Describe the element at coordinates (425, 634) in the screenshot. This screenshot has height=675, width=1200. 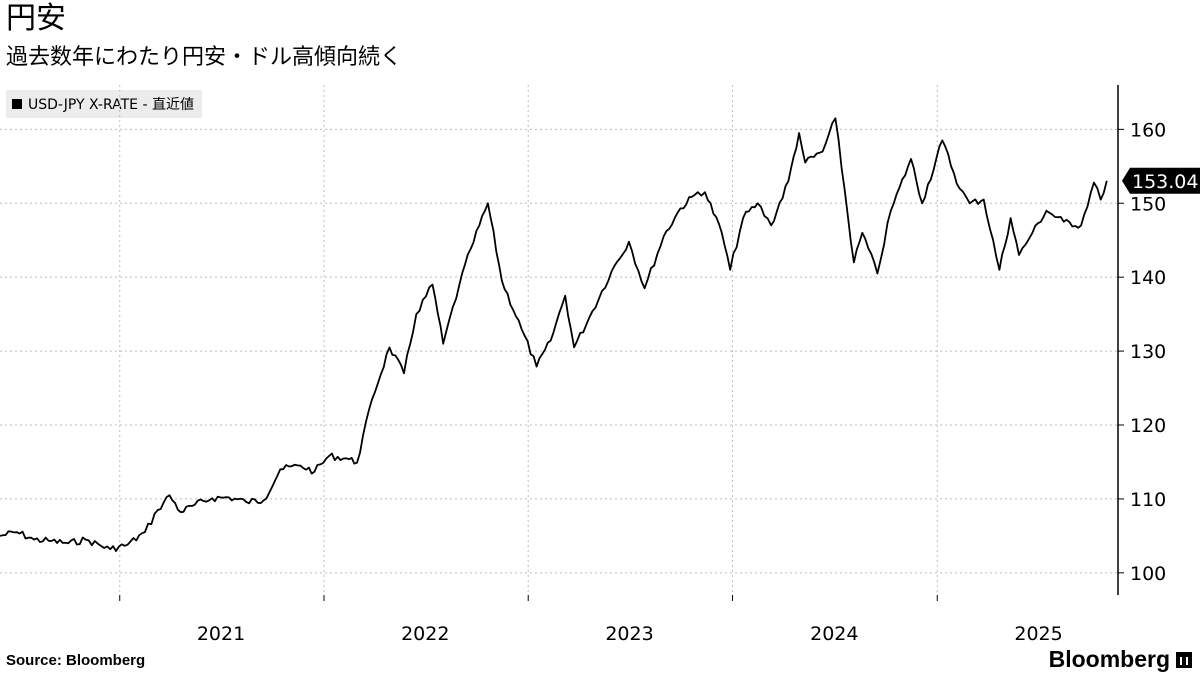
I see `x-tick-label: 2022` at that location.